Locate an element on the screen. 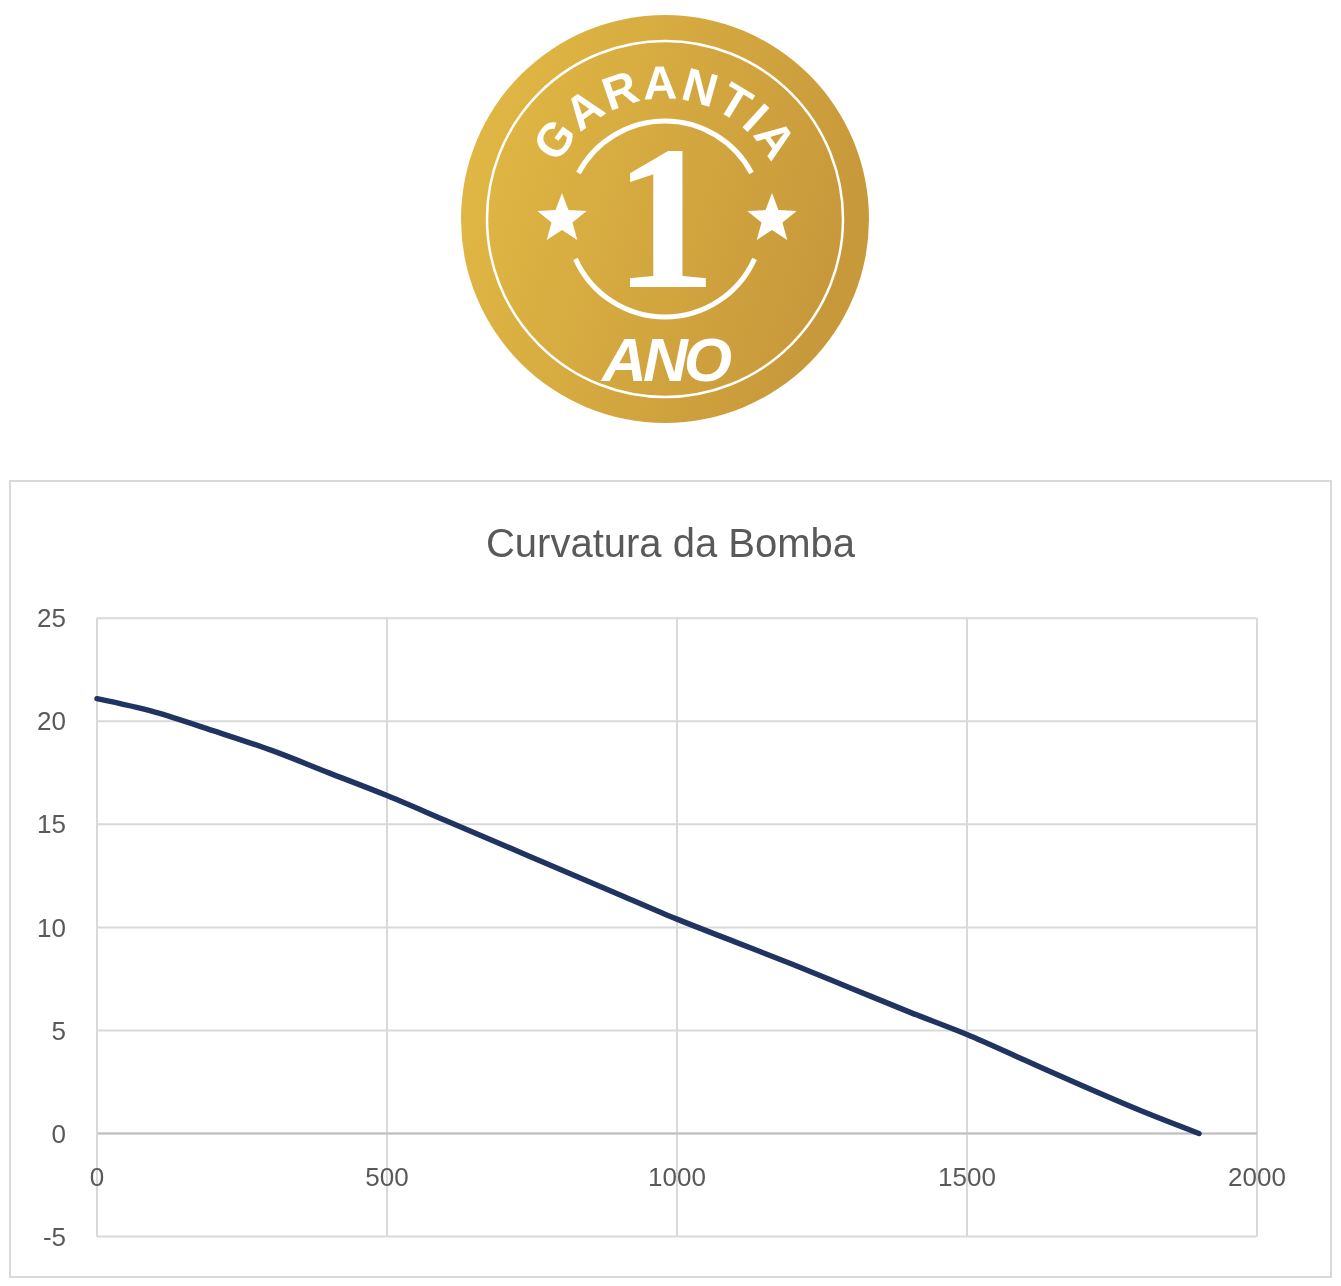 The width and height of the screenshot is (1341, 1286). y-tick-label: 5 is located at coordinates (58, 1030).